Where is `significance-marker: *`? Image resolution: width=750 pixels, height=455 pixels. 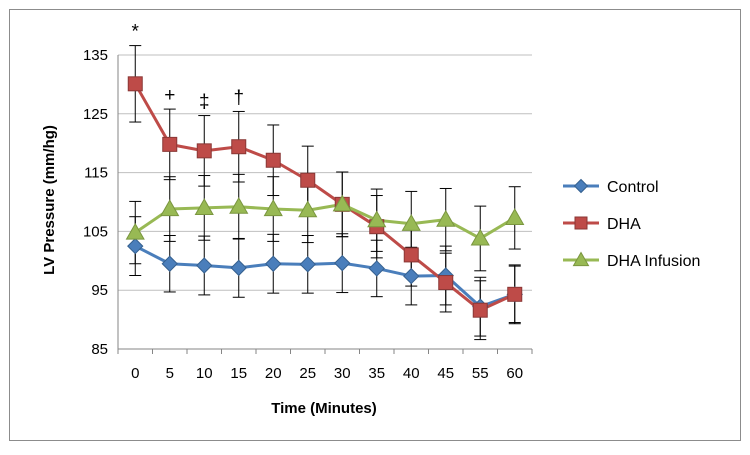 significance-marker: * is located at coordinates (136, 32).